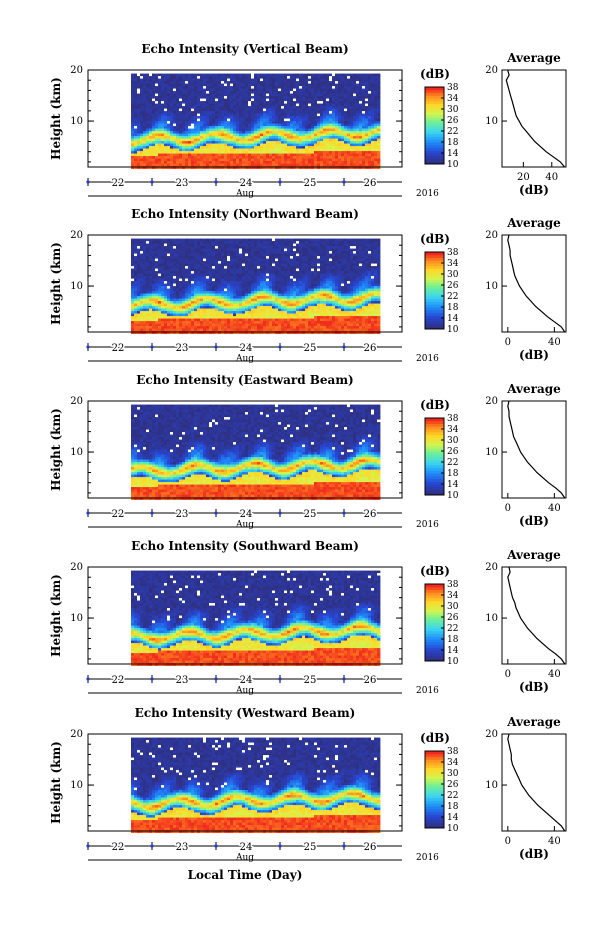 The image size is (616, 931). Describe the element at coordinates (453, 99) in the screenshot. I see `colorbar-tick-label: 34` at that location.